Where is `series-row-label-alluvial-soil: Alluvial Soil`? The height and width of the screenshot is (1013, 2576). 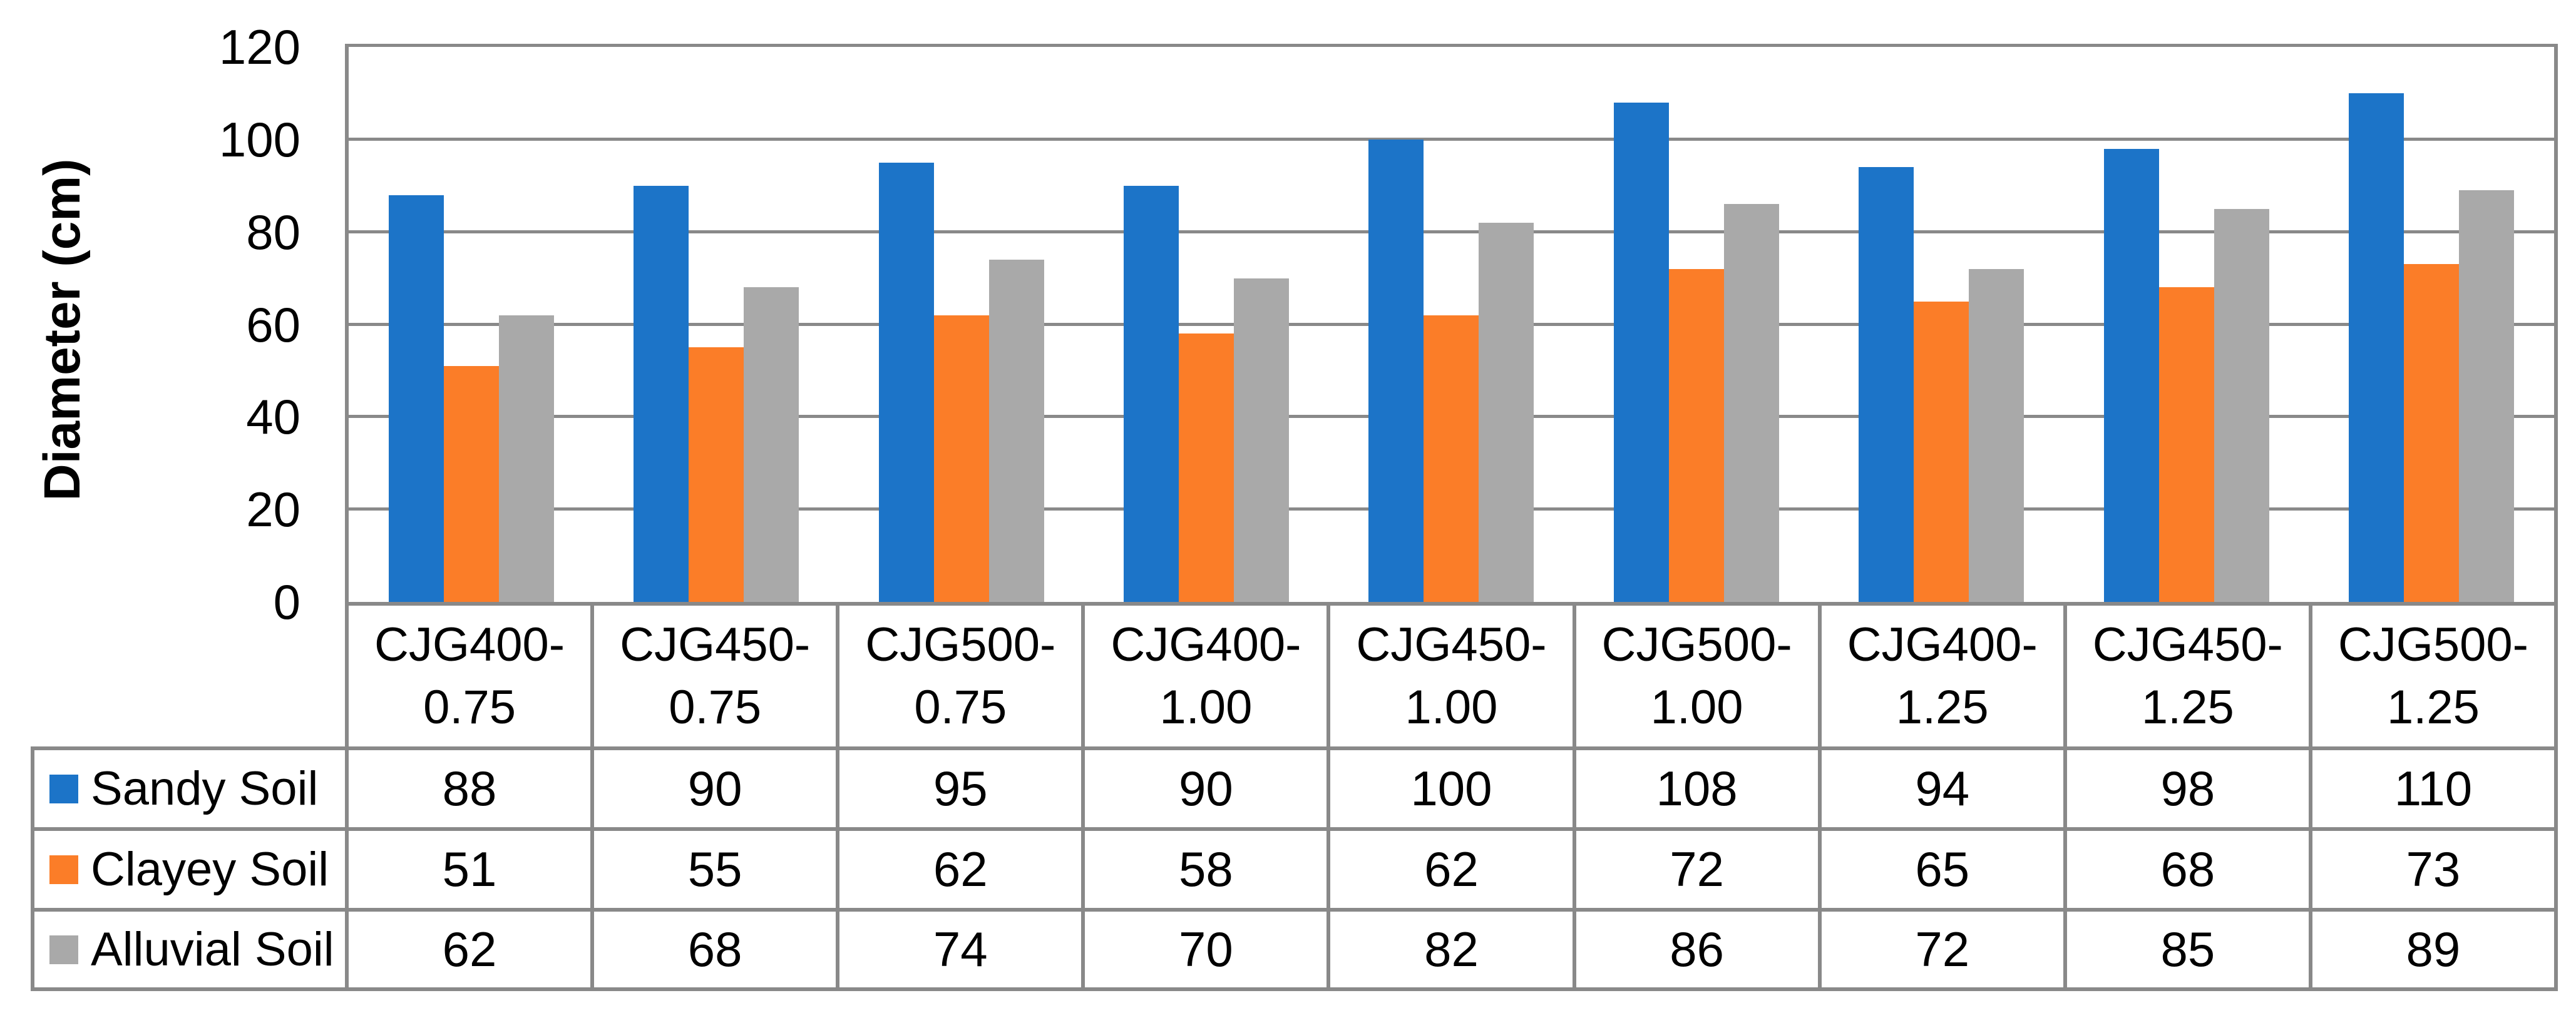
series-row-label-alluvial-soil: Alluvial Soil is located at coordinates (188, 948).